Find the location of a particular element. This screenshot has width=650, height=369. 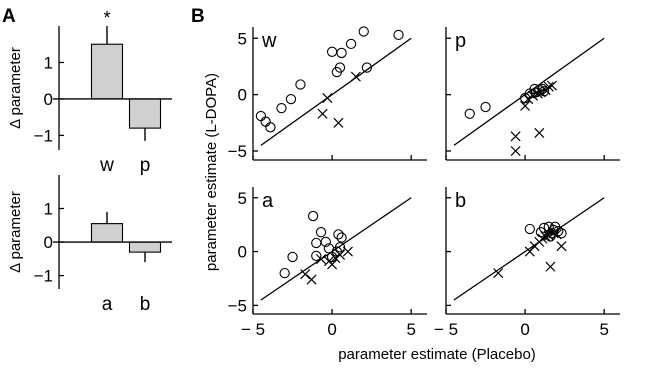

category-label-w: w is located at coordinates (106, 165).